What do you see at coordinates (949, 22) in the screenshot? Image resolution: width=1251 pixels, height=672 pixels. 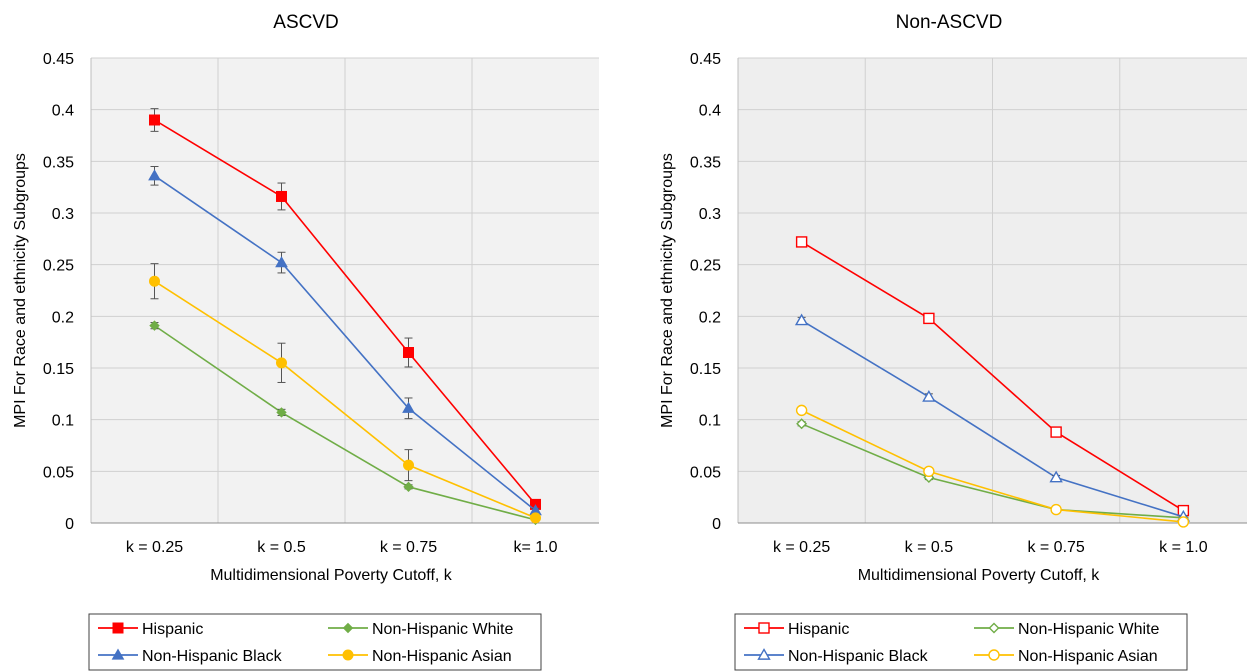 I see `chart-title: Non-ASCVD` at bounding box center [949, 22].